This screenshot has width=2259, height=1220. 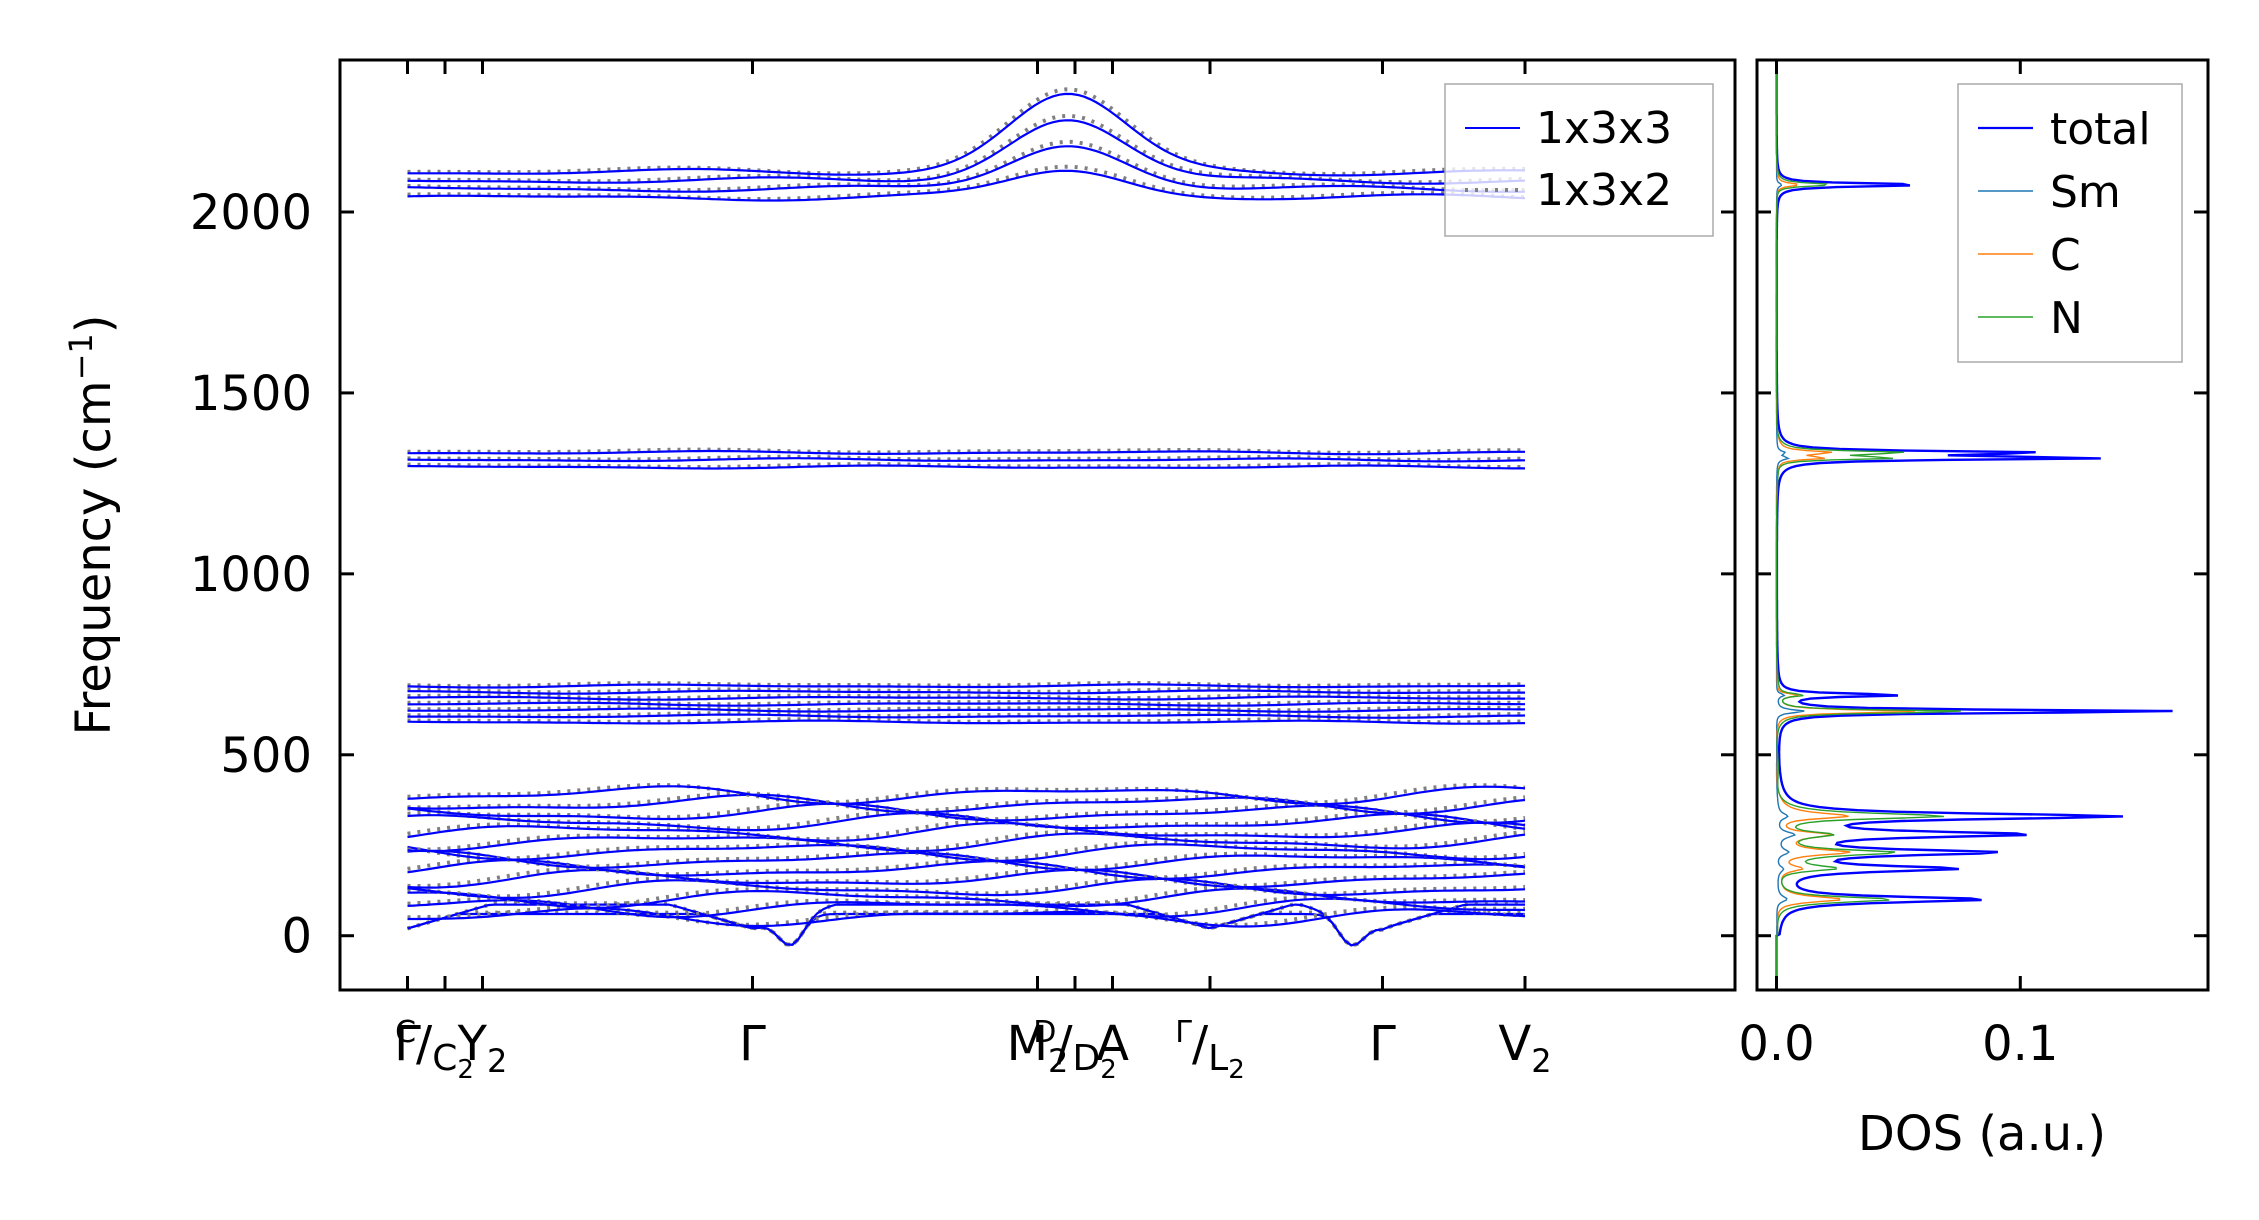 What do you see at coordinates (251, 213) in the screenshot?
I see `y-tick-label: 2000` at bounding box center [251, 213].